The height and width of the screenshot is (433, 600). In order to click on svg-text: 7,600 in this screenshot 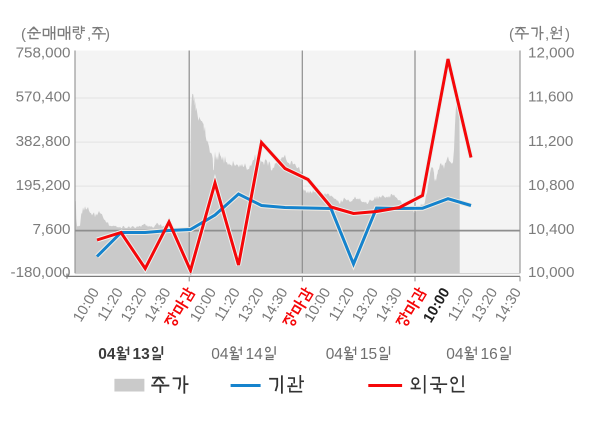, I will do `click(51, 229)`.